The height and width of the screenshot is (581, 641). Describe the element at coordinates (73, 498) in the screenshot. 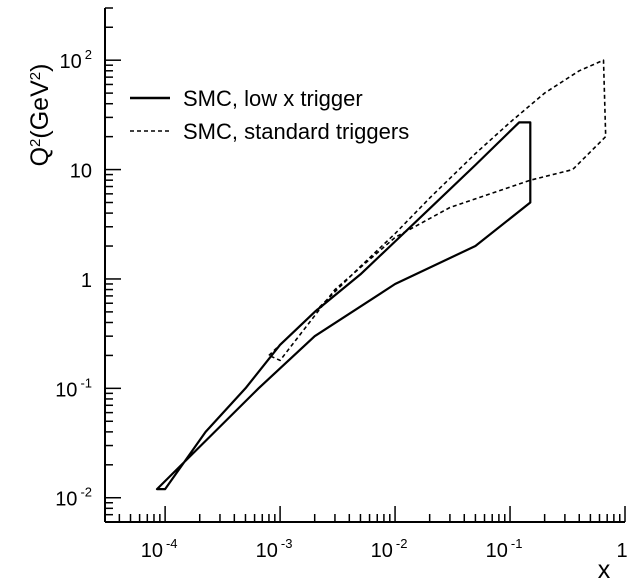

I see `y-tick-label: 10 -2` at that location.